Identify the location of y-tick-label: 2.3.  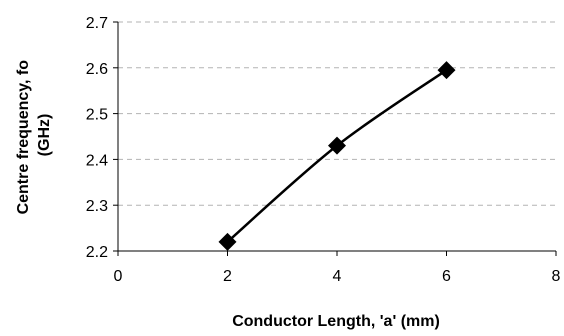
(97, 206).